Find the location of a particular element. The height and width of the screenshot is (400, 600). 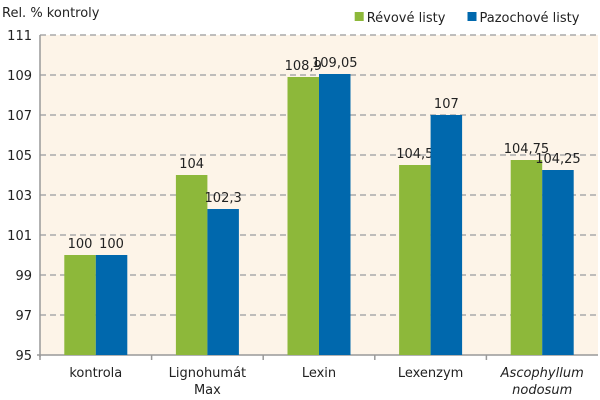

y-tick-label: 97 is located at coordinates (23, 316).